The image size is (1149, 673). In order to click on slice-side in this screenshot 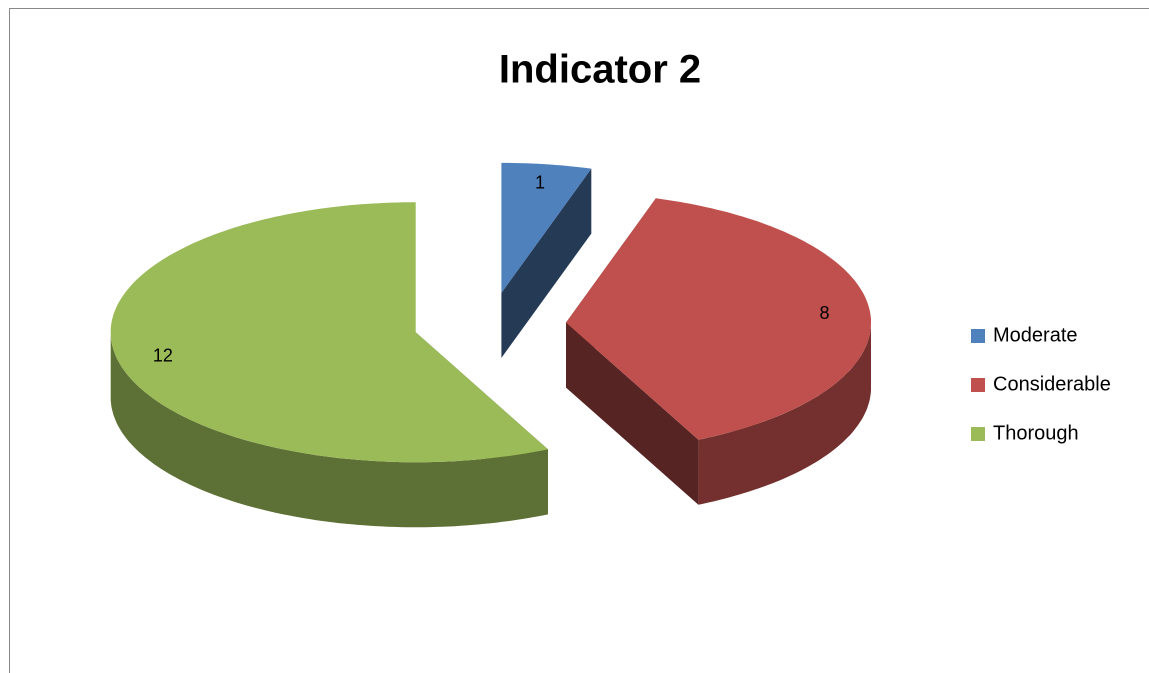, I will do `click(546, 263)`.